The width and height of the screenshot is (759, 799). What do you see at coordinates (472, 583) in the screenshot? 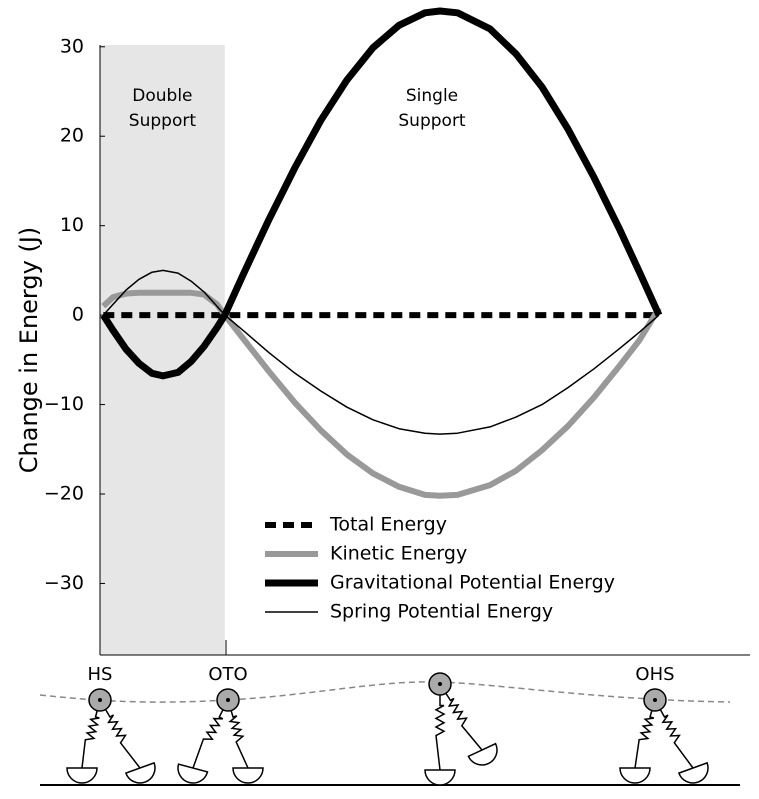
I see `legend-label: Gravitational Potential Energy` at bounding box center [472, 583].